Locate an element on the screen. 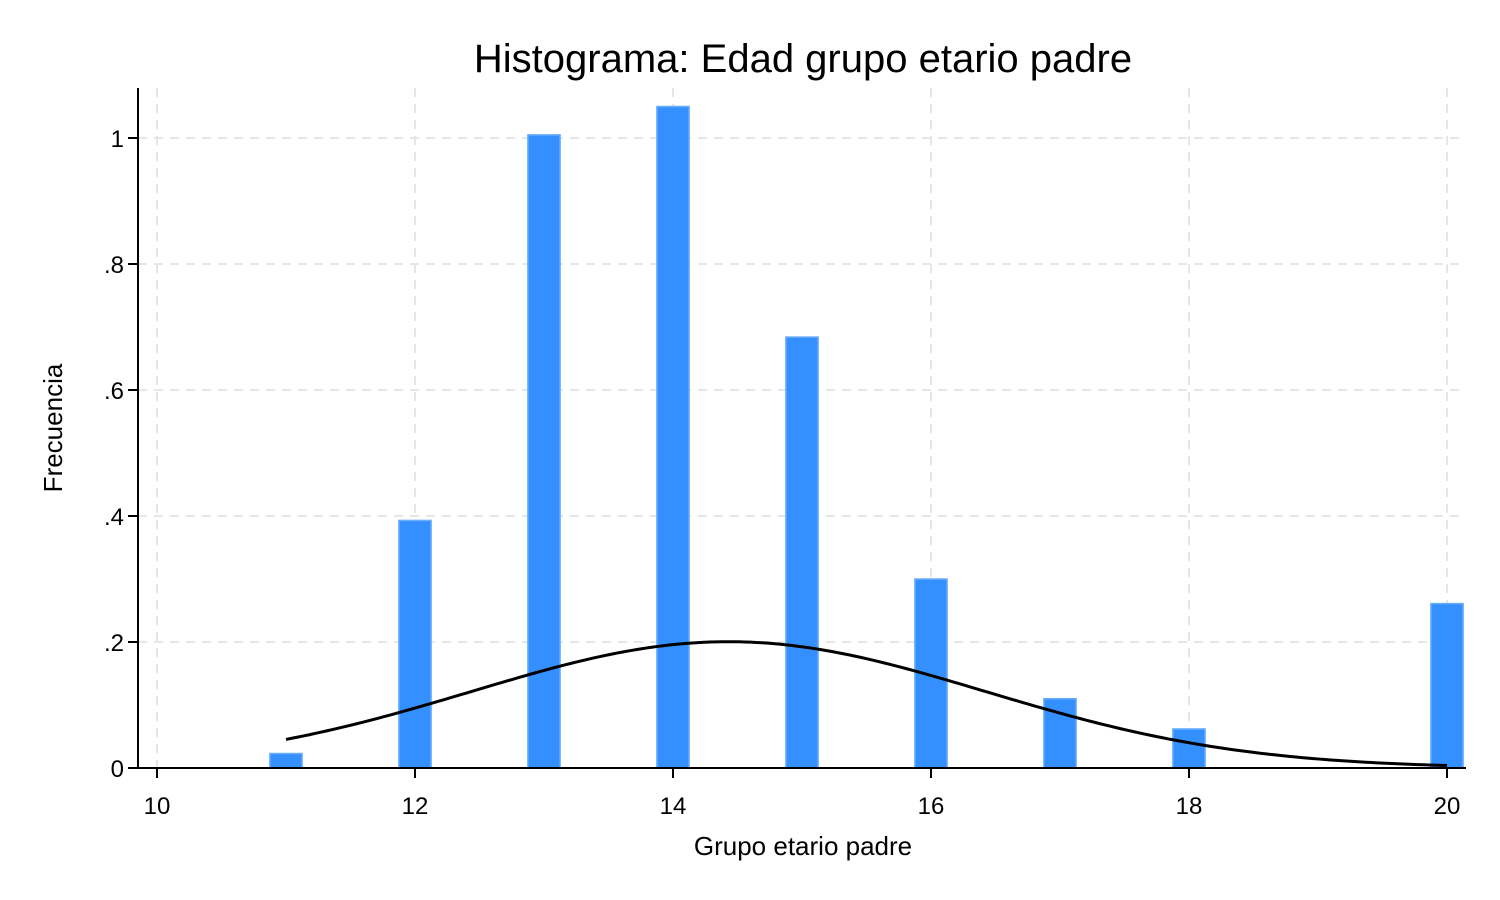  y-tick-label: .6 is located at coordinates (114, 391).